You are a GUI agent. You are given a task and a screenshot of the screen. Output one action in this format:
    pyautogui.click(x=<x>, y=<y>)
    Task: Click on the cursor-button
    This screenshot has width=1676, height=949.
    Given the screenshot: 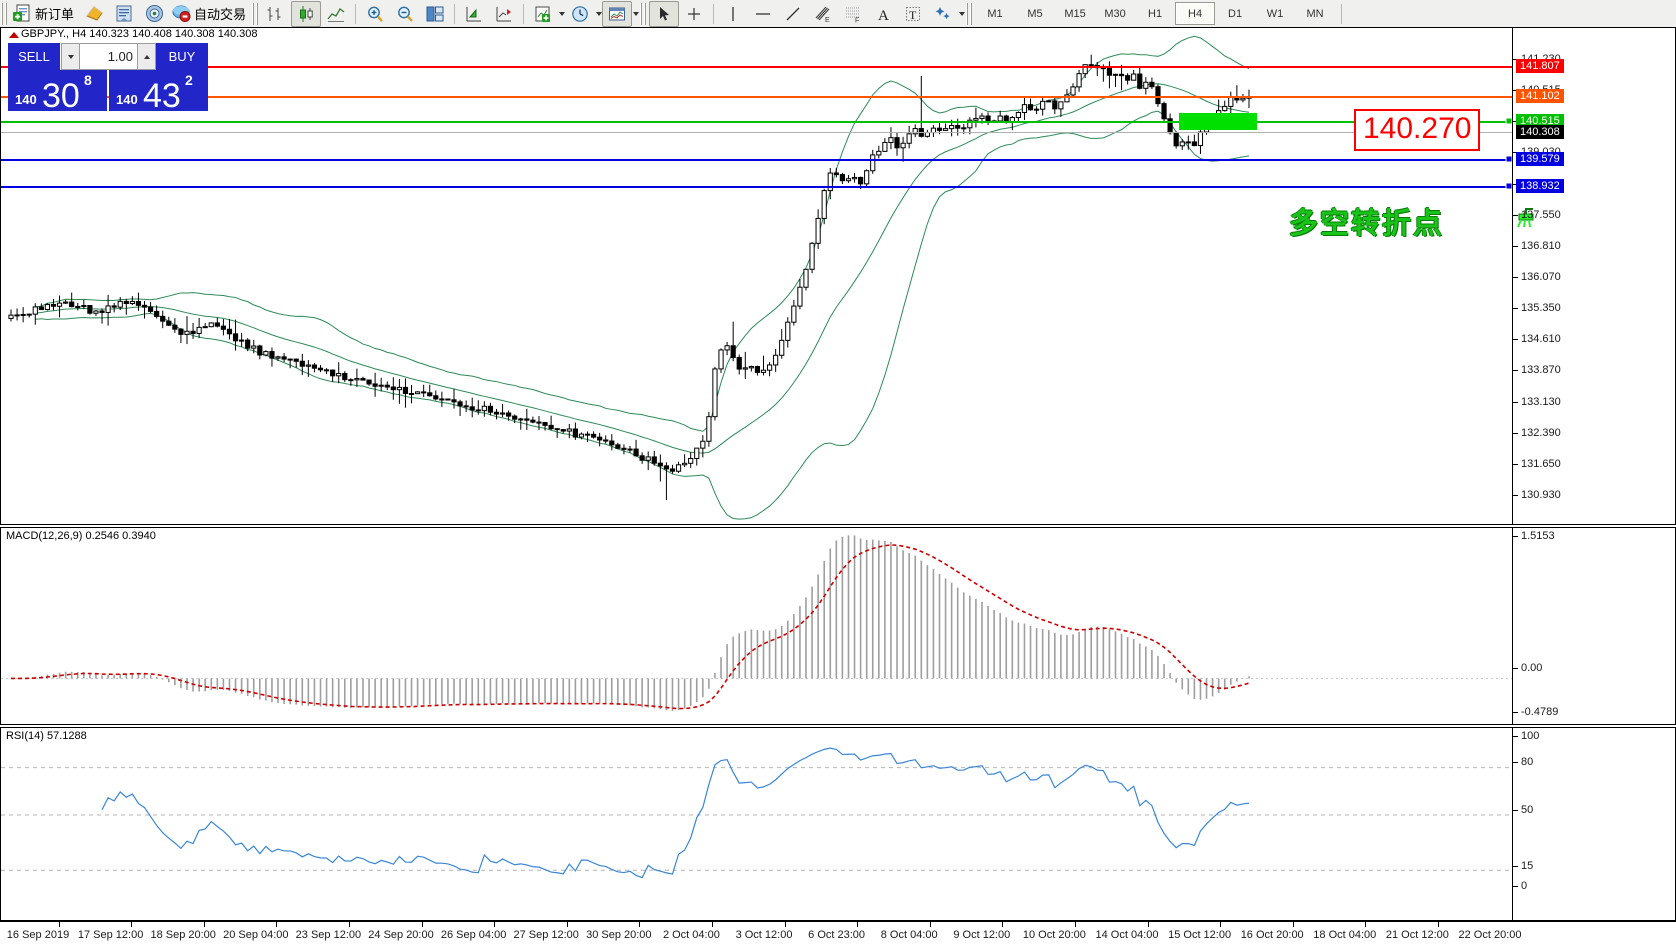 What is the action you would take?
    pyautogui.click(x=664, y=13)
    